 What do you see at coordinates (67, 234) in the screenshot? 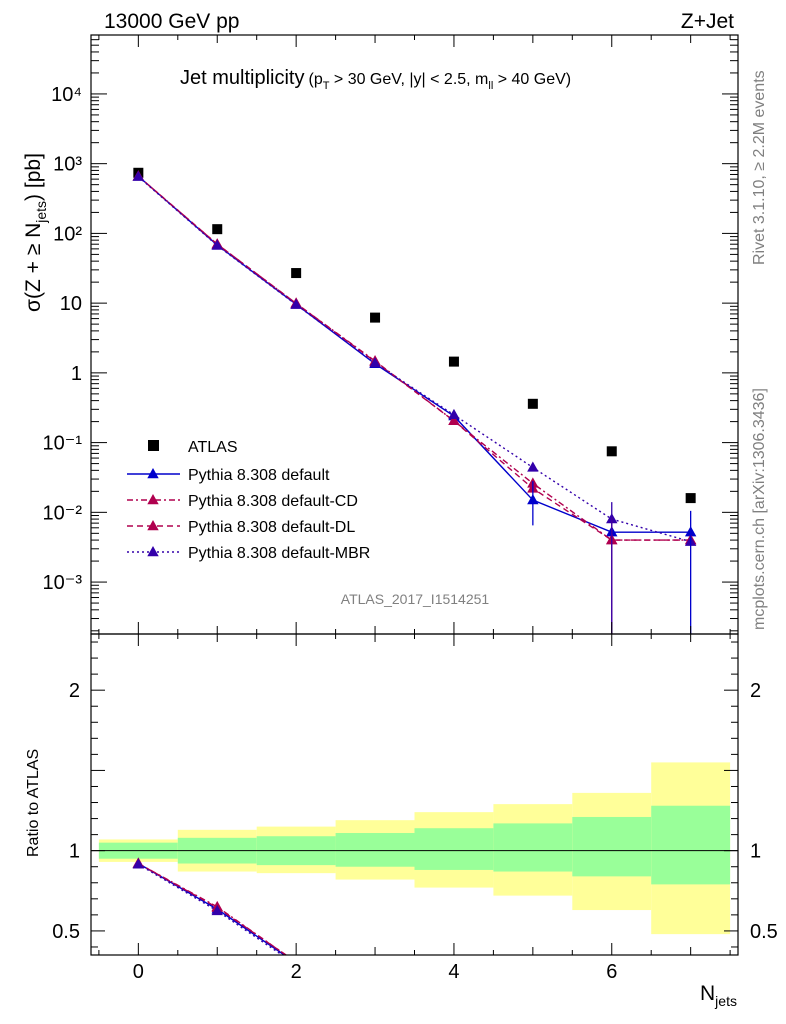
I see `y-tick-label: 10²` at bounding box center [67, 234].